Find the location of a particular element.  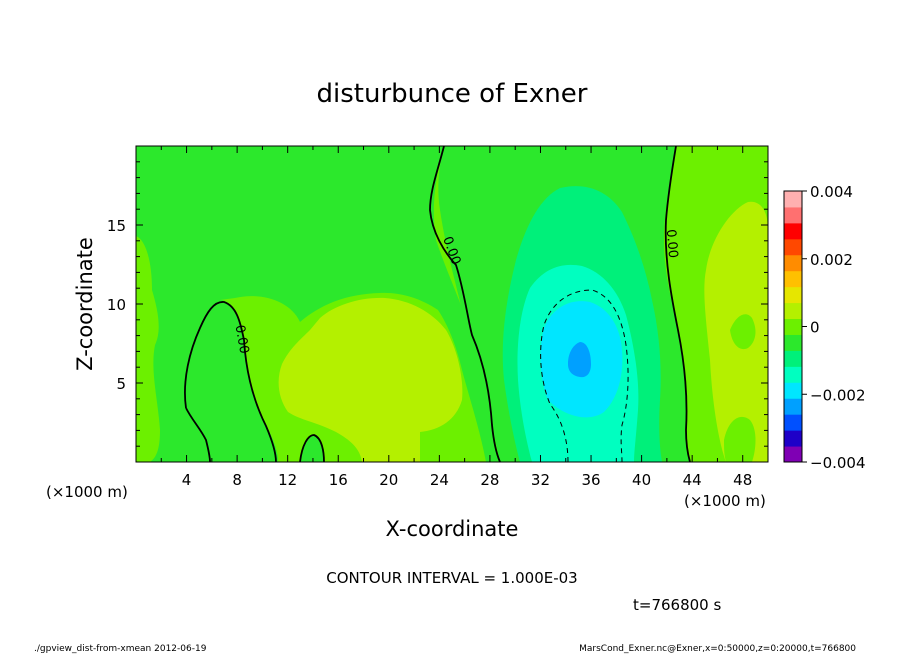

chart-title: disturbunce of Exner is located at coordinates (452, 94).